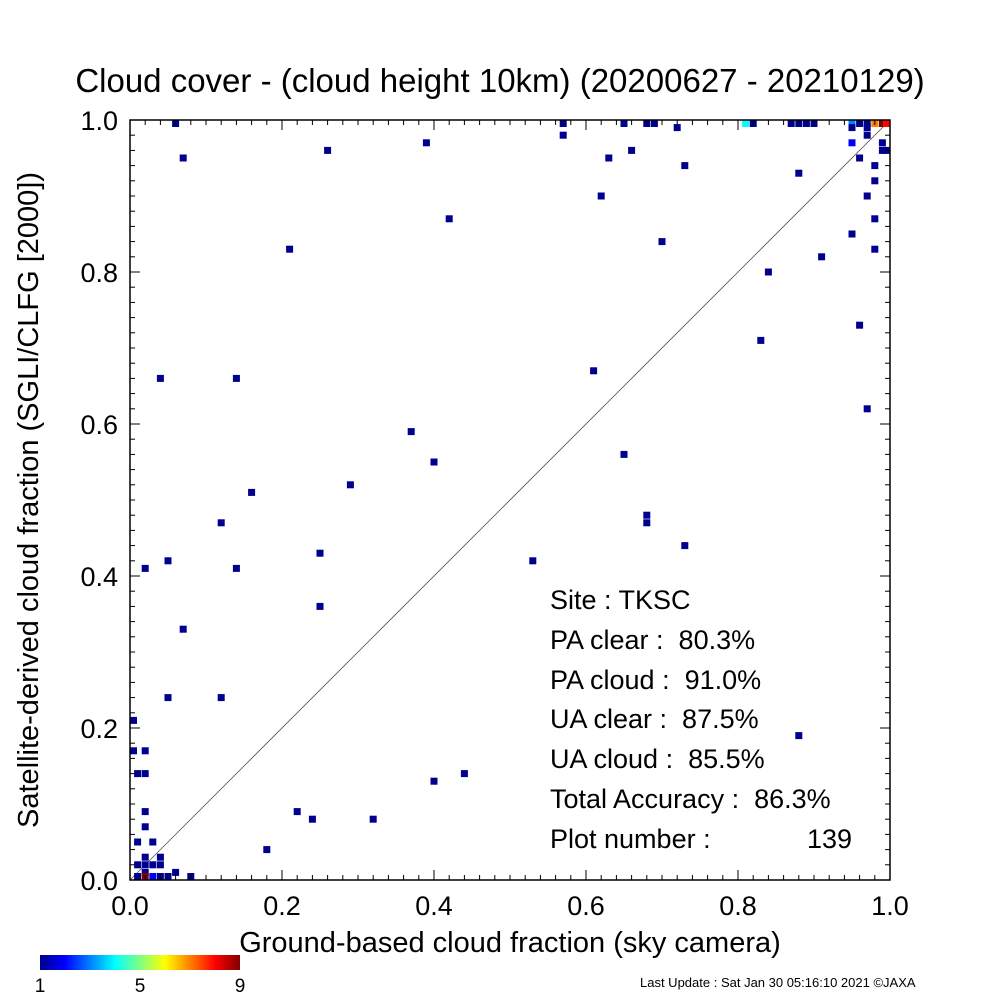 This screenshot has height=1000, width=1000. I want to click on y-tick-label: 0.4, so click(99, 577).